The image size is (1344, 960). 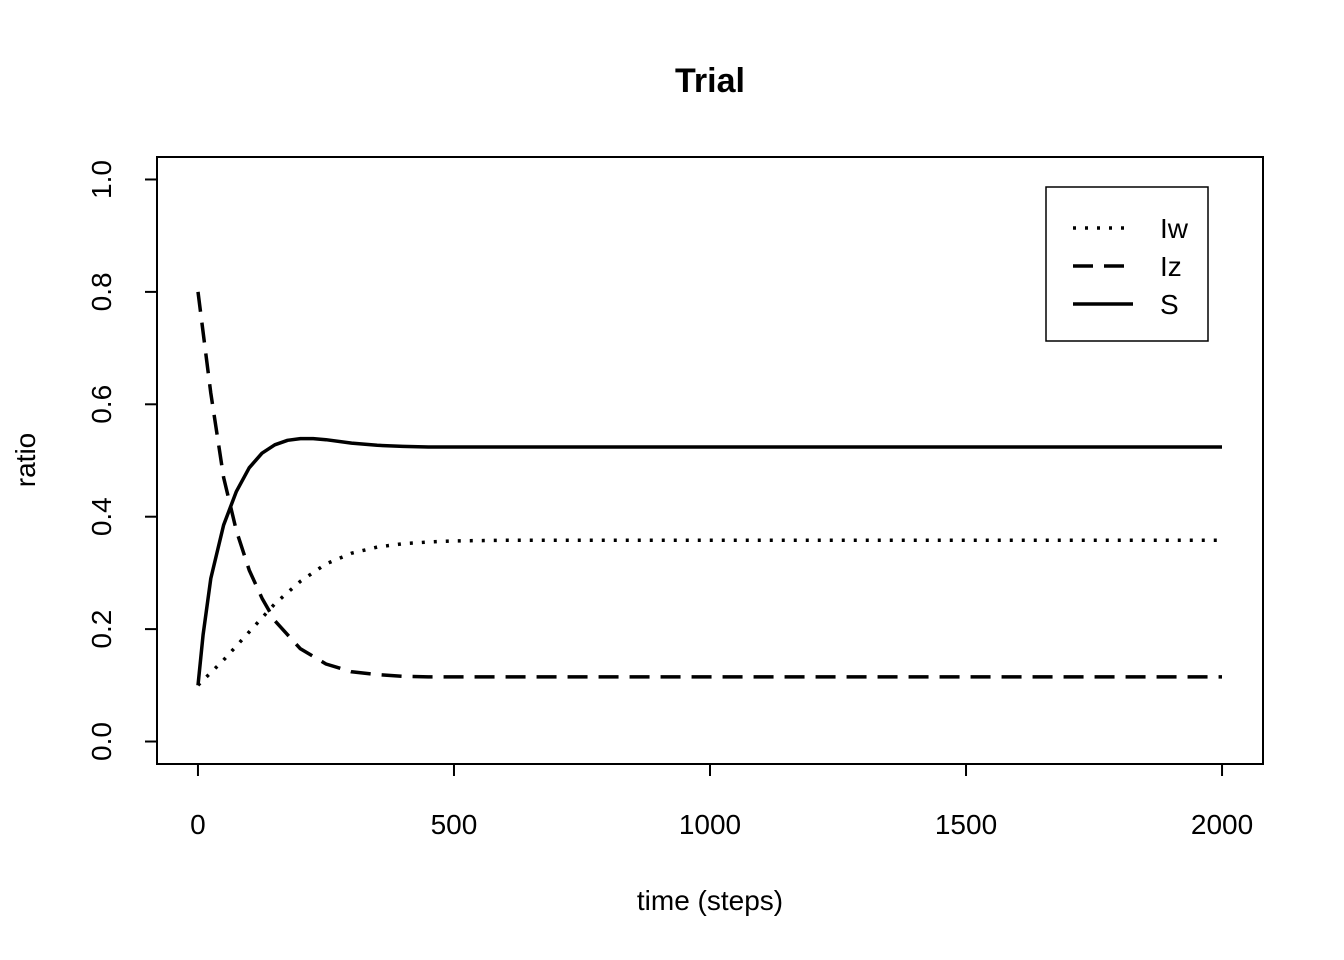 I want to click on legend: Iw Iz S, so click(x=1127, y=264).